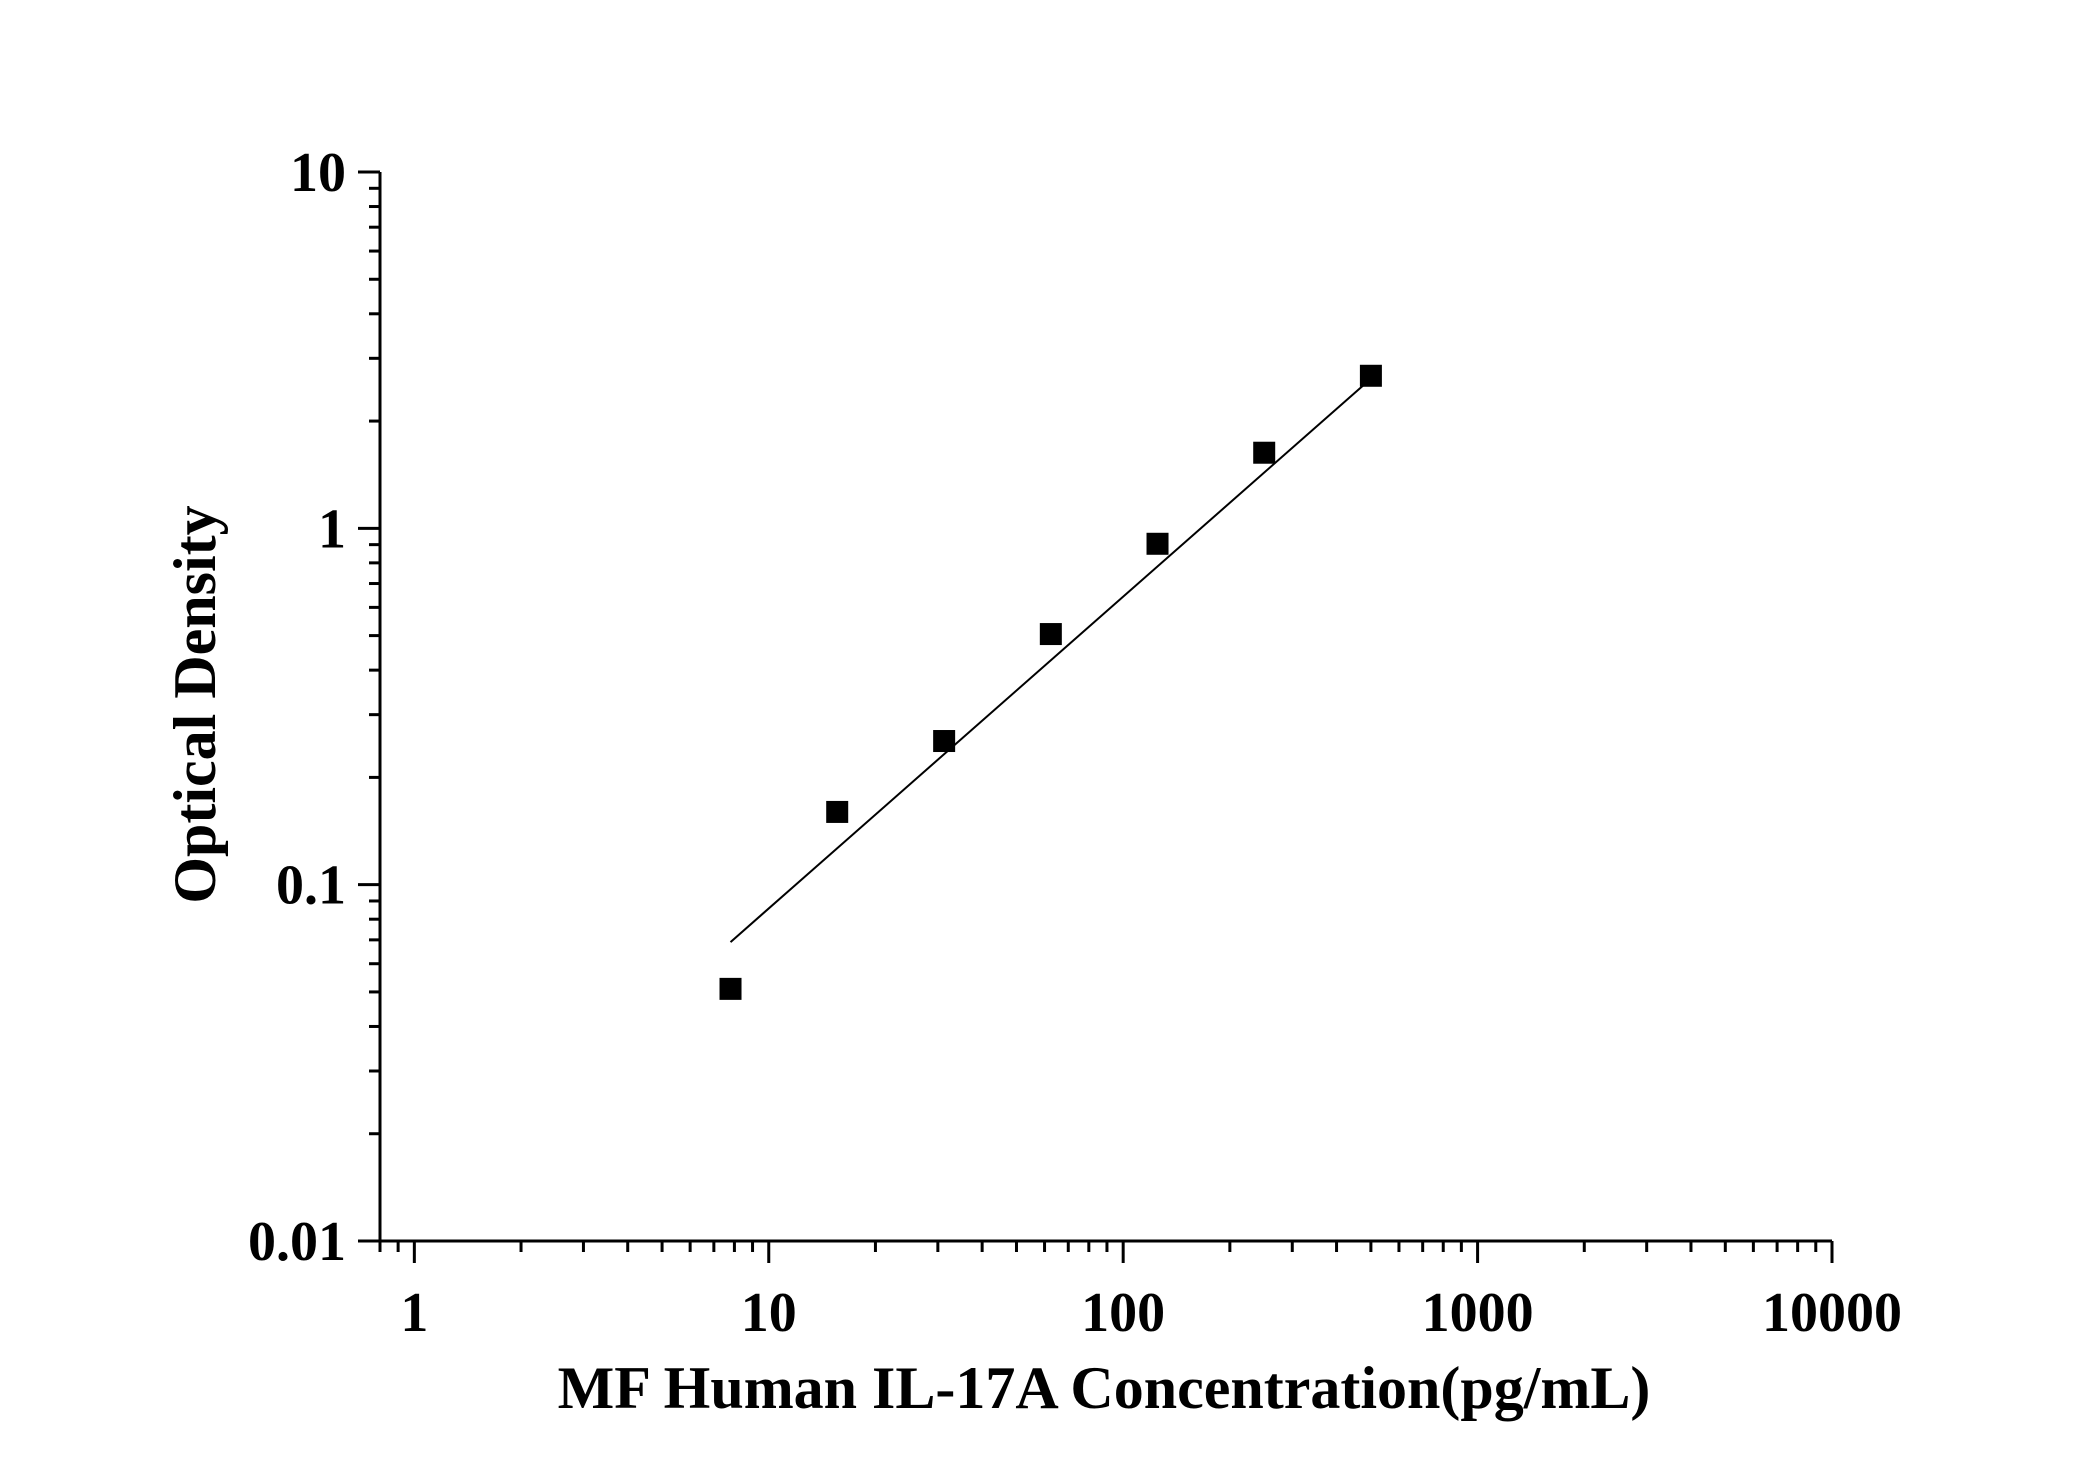  I want to click on data-points, so click(1050, 682).